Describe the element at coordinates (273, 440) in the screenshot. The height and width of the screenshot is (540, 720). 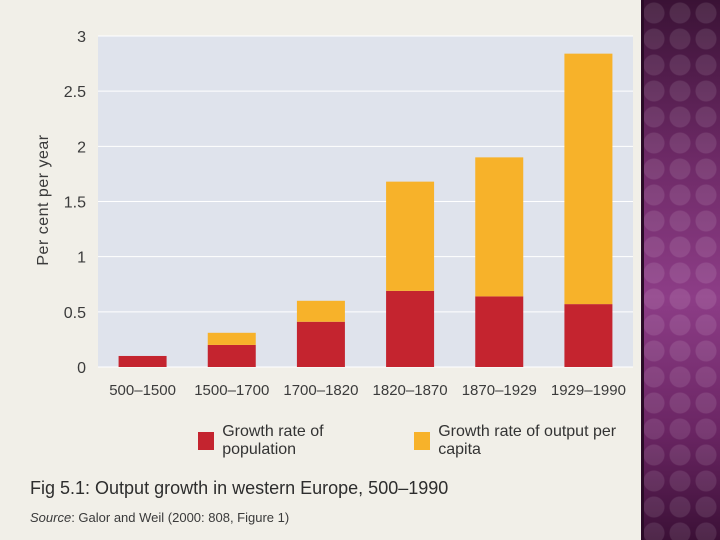
I see `legend-label-population: Growth rate of population` at that location.